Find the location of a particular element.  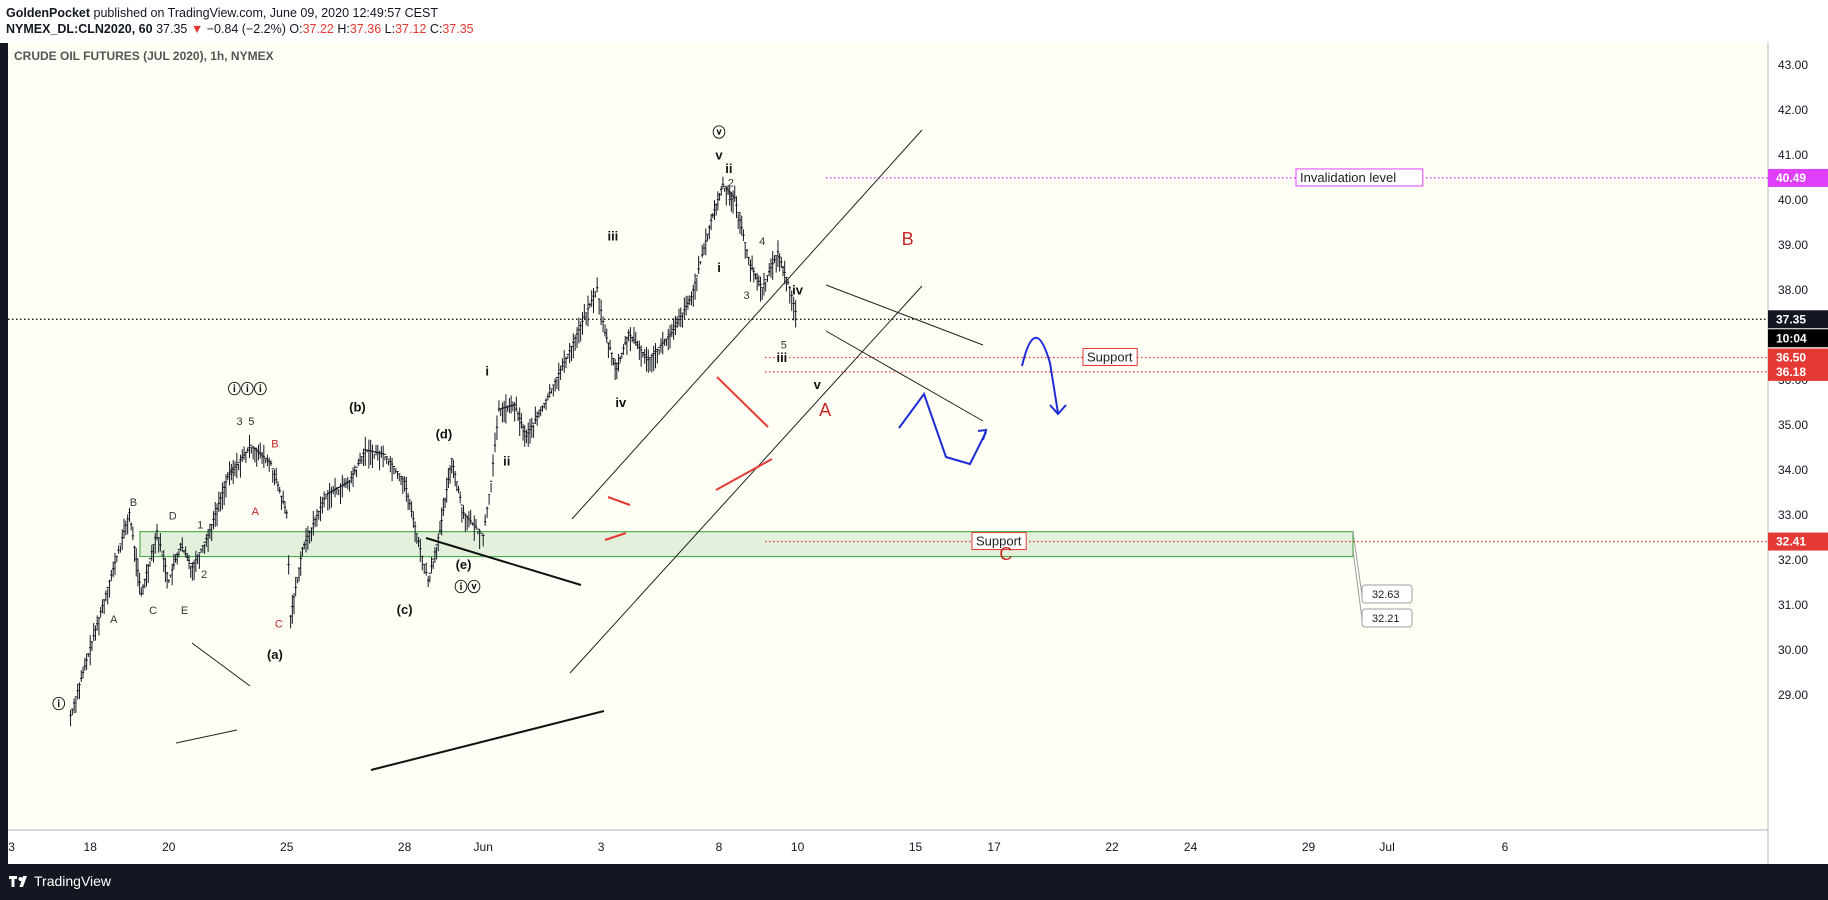

wave-label-32: 4 is located at coordinates (762, 242).